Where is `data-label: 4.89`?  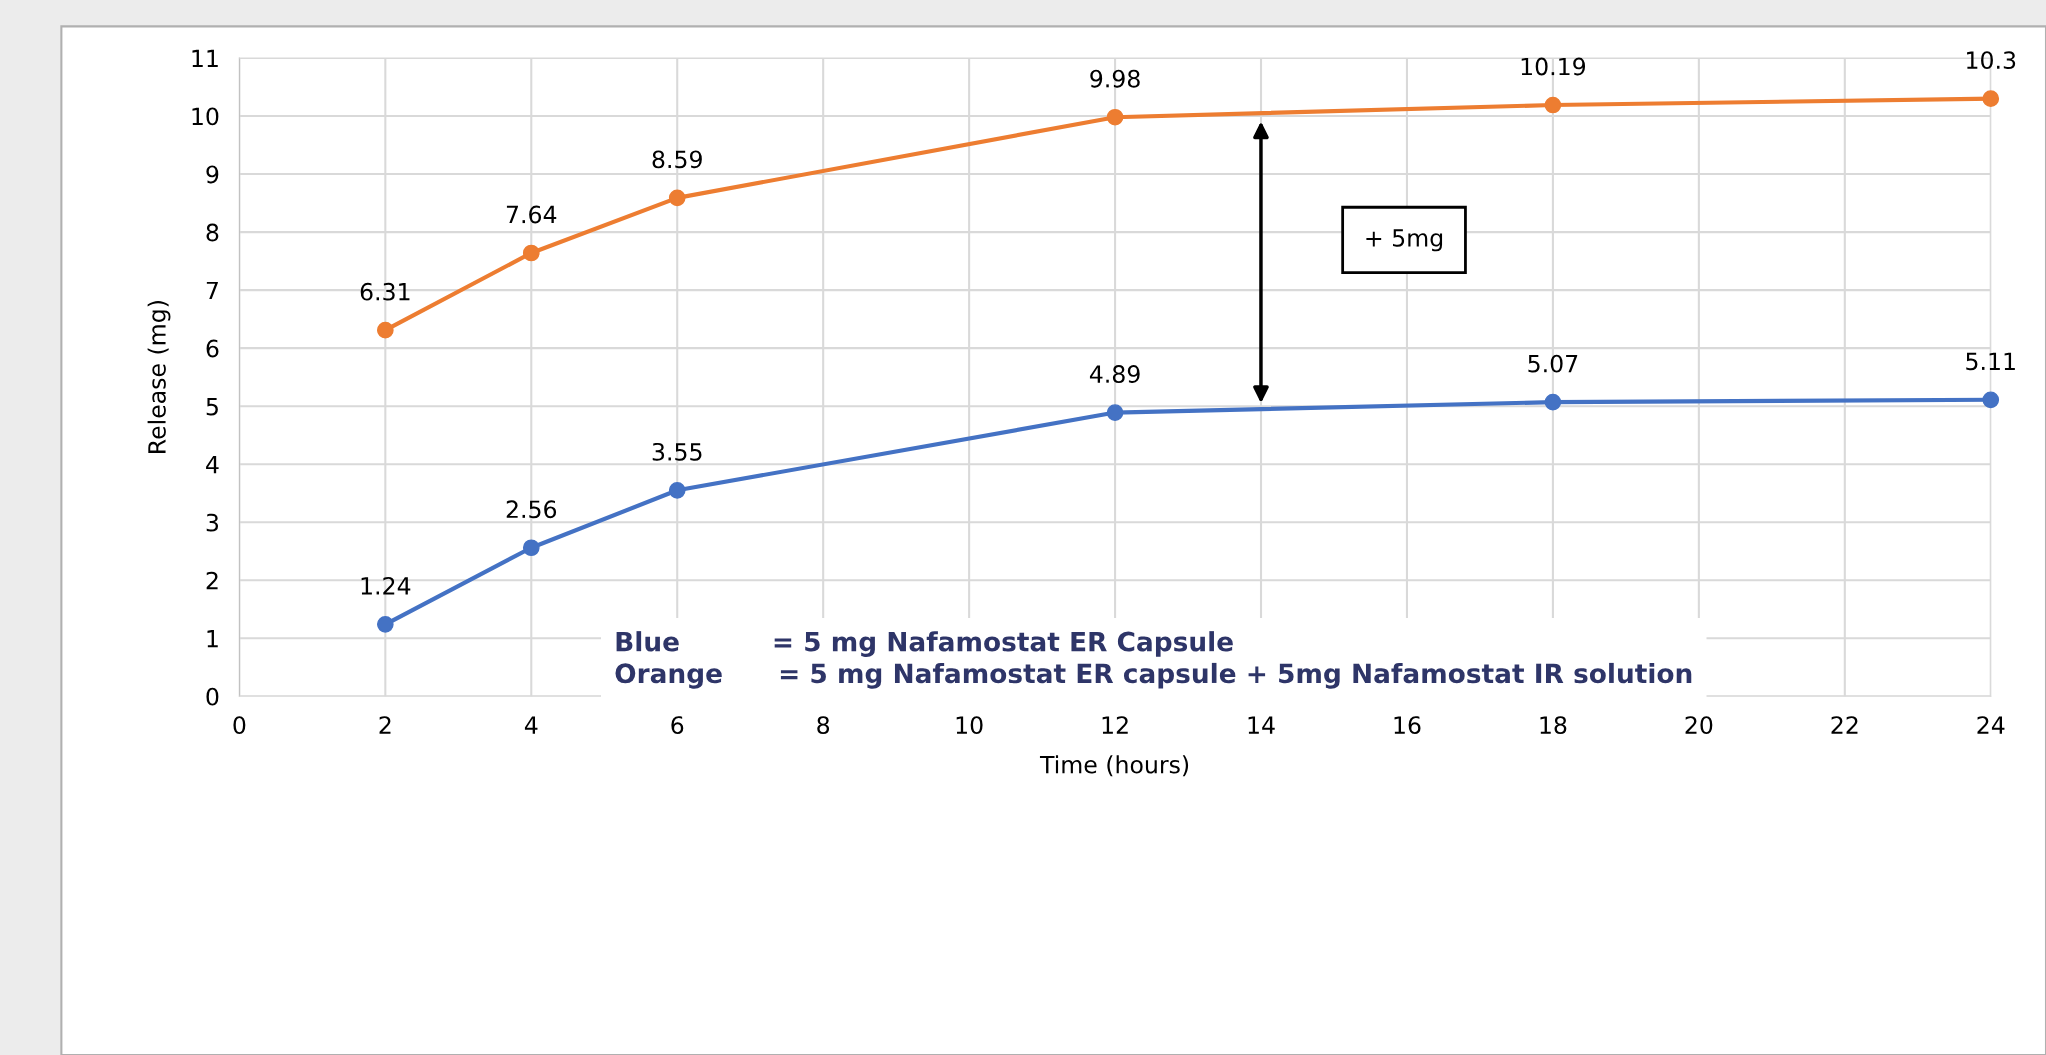
data-label: 4.89 is located at coordinates (1114, 374).